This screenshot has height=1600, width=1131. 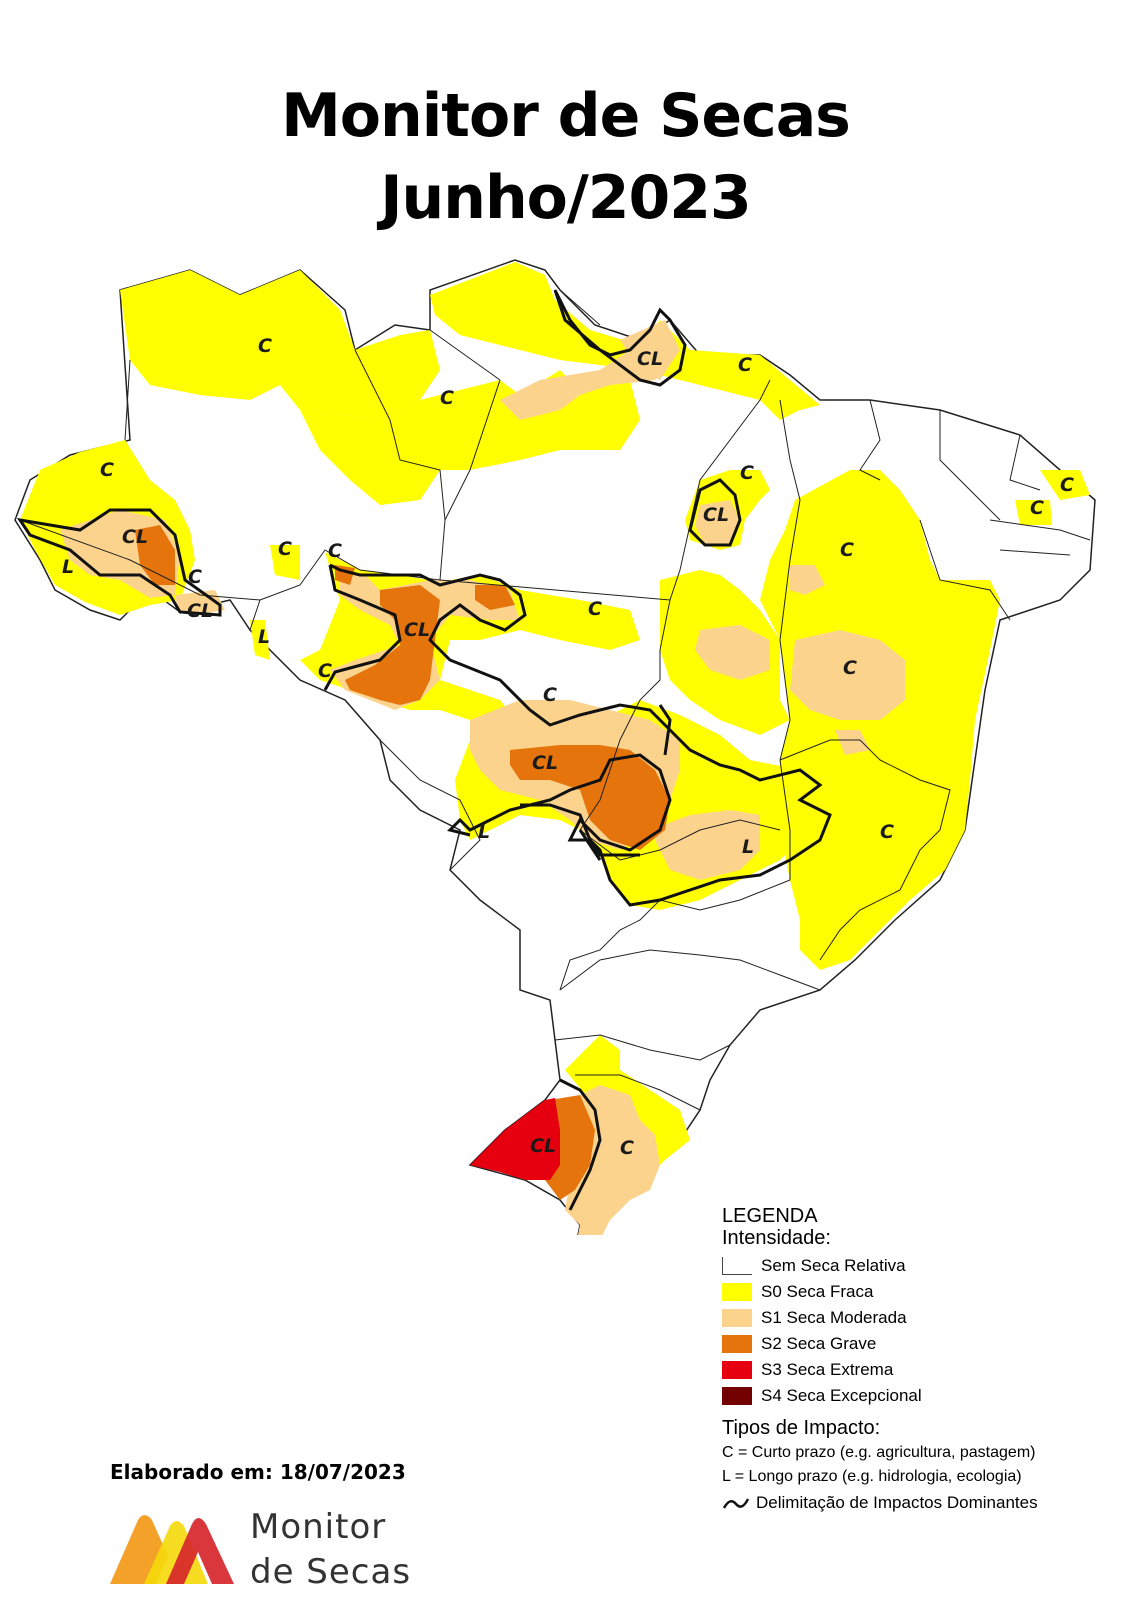 What do you see at coordinates (566, 198) in the screenshot?
I see `page-subtitle: Junho/2023` at bounding box center [566, 198].